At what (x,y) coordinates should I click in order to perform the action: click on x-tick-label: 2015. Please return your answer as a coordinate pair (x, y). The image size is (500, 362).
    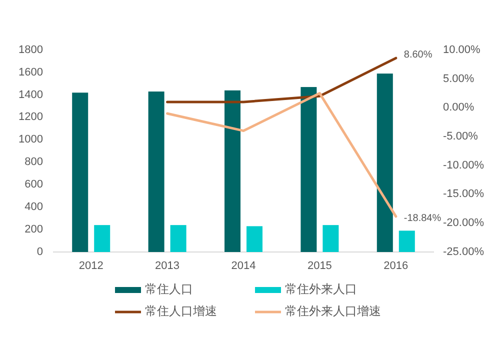
    Looking at the image, I should click on (319, 266).